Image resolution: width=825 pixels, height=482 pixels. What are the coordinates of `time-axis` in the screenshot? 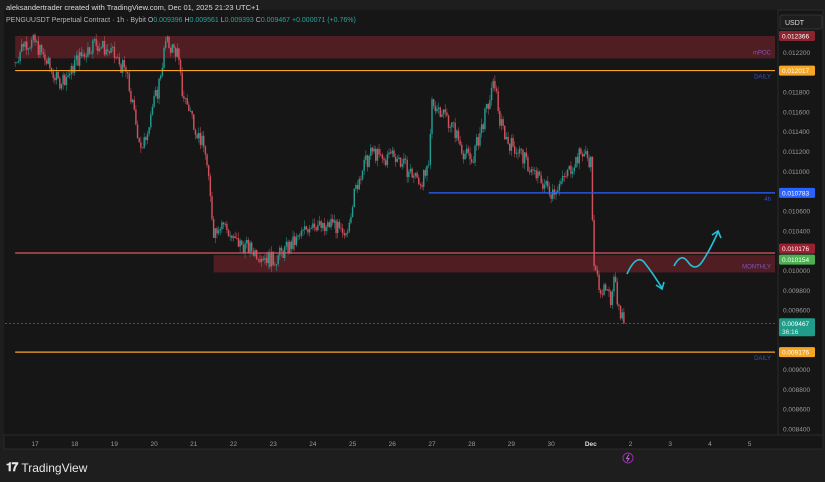 It's located at (413, 442).